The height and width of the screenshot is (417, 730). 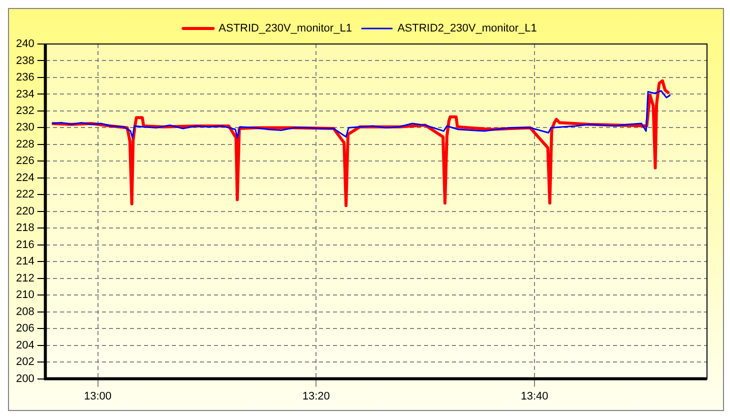 I want to click on y-tick-label: 238, so click(x=25, y=60).